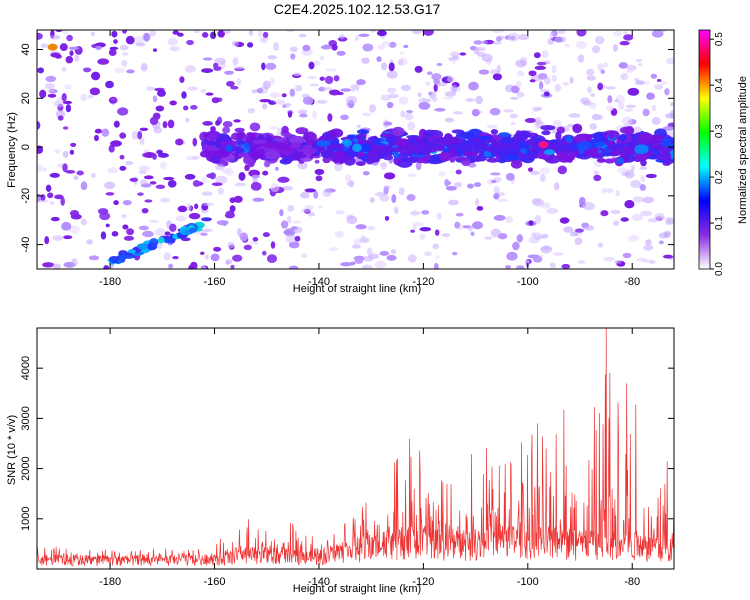 The image size is (750, 600). I want to click on x-tick-label: -120, so click(423, 282).